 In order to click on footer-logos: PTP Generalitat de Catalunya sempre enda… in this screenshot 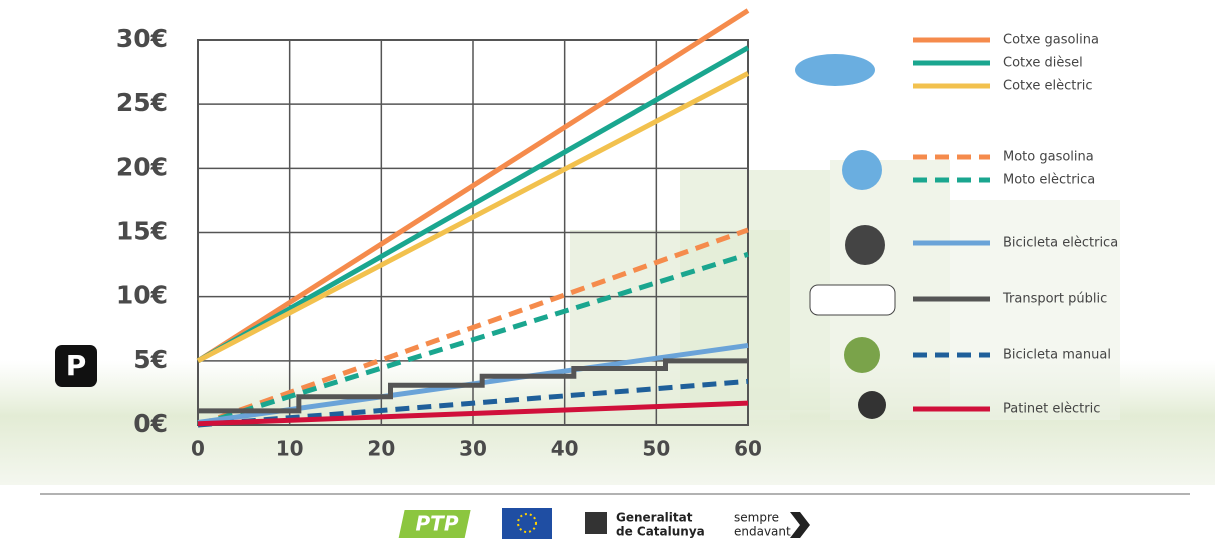, I will do `click(604, 523)`.